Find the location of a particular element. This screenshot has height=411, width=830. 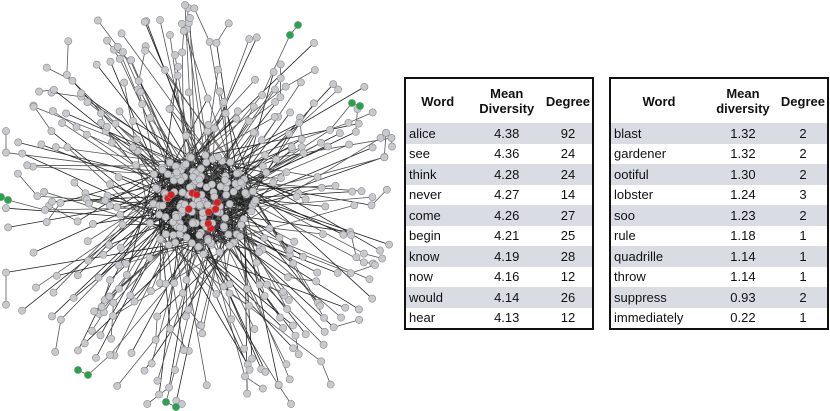

table-row: think 4.28 24 is located at coordinates (499, 174).